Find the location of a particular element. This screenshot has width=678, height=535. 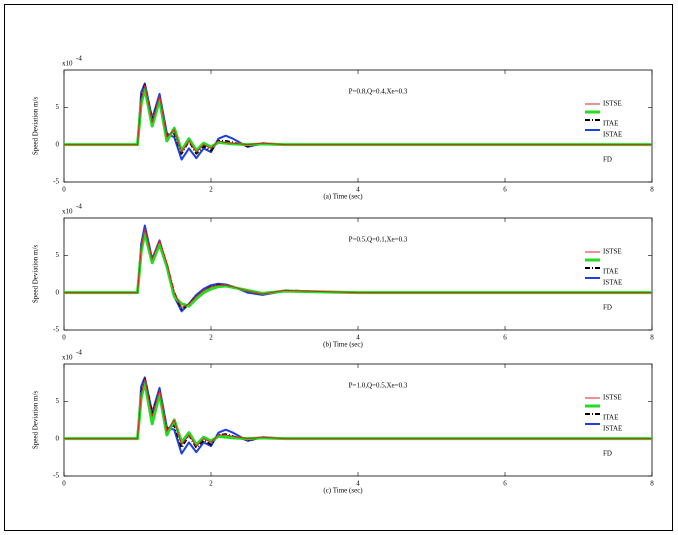

x-axis-label: (a) Time (sec) is located at coordinates (343, 197).